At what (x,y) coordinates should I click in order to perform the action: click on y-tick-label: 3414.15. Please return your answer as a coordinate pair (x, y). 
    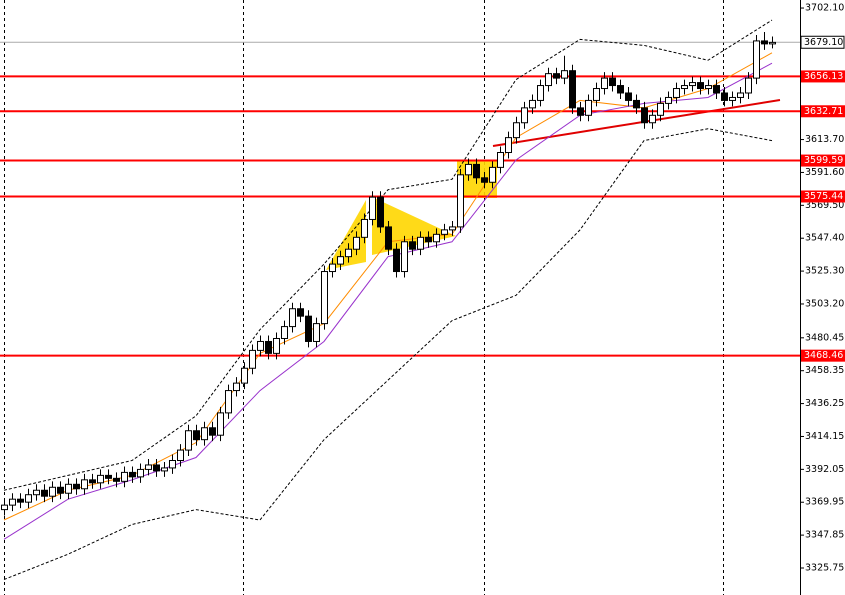
    Looking at the image, I should click on (824, 436).